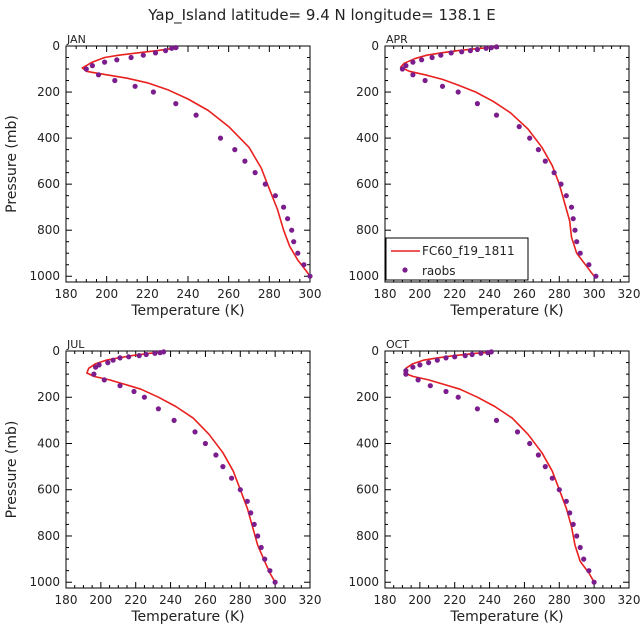  Describe the element at coordinates (187, 311) in the screenshot. I see `jan-xlabel: Temperature (K)` at that location.